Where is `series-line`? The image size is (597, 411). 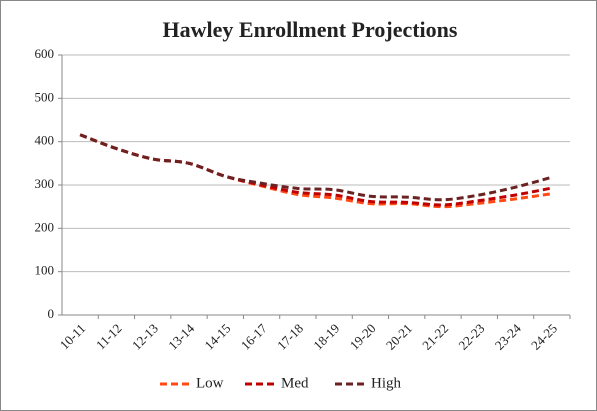
series-line is located at coordinates (316, 167).